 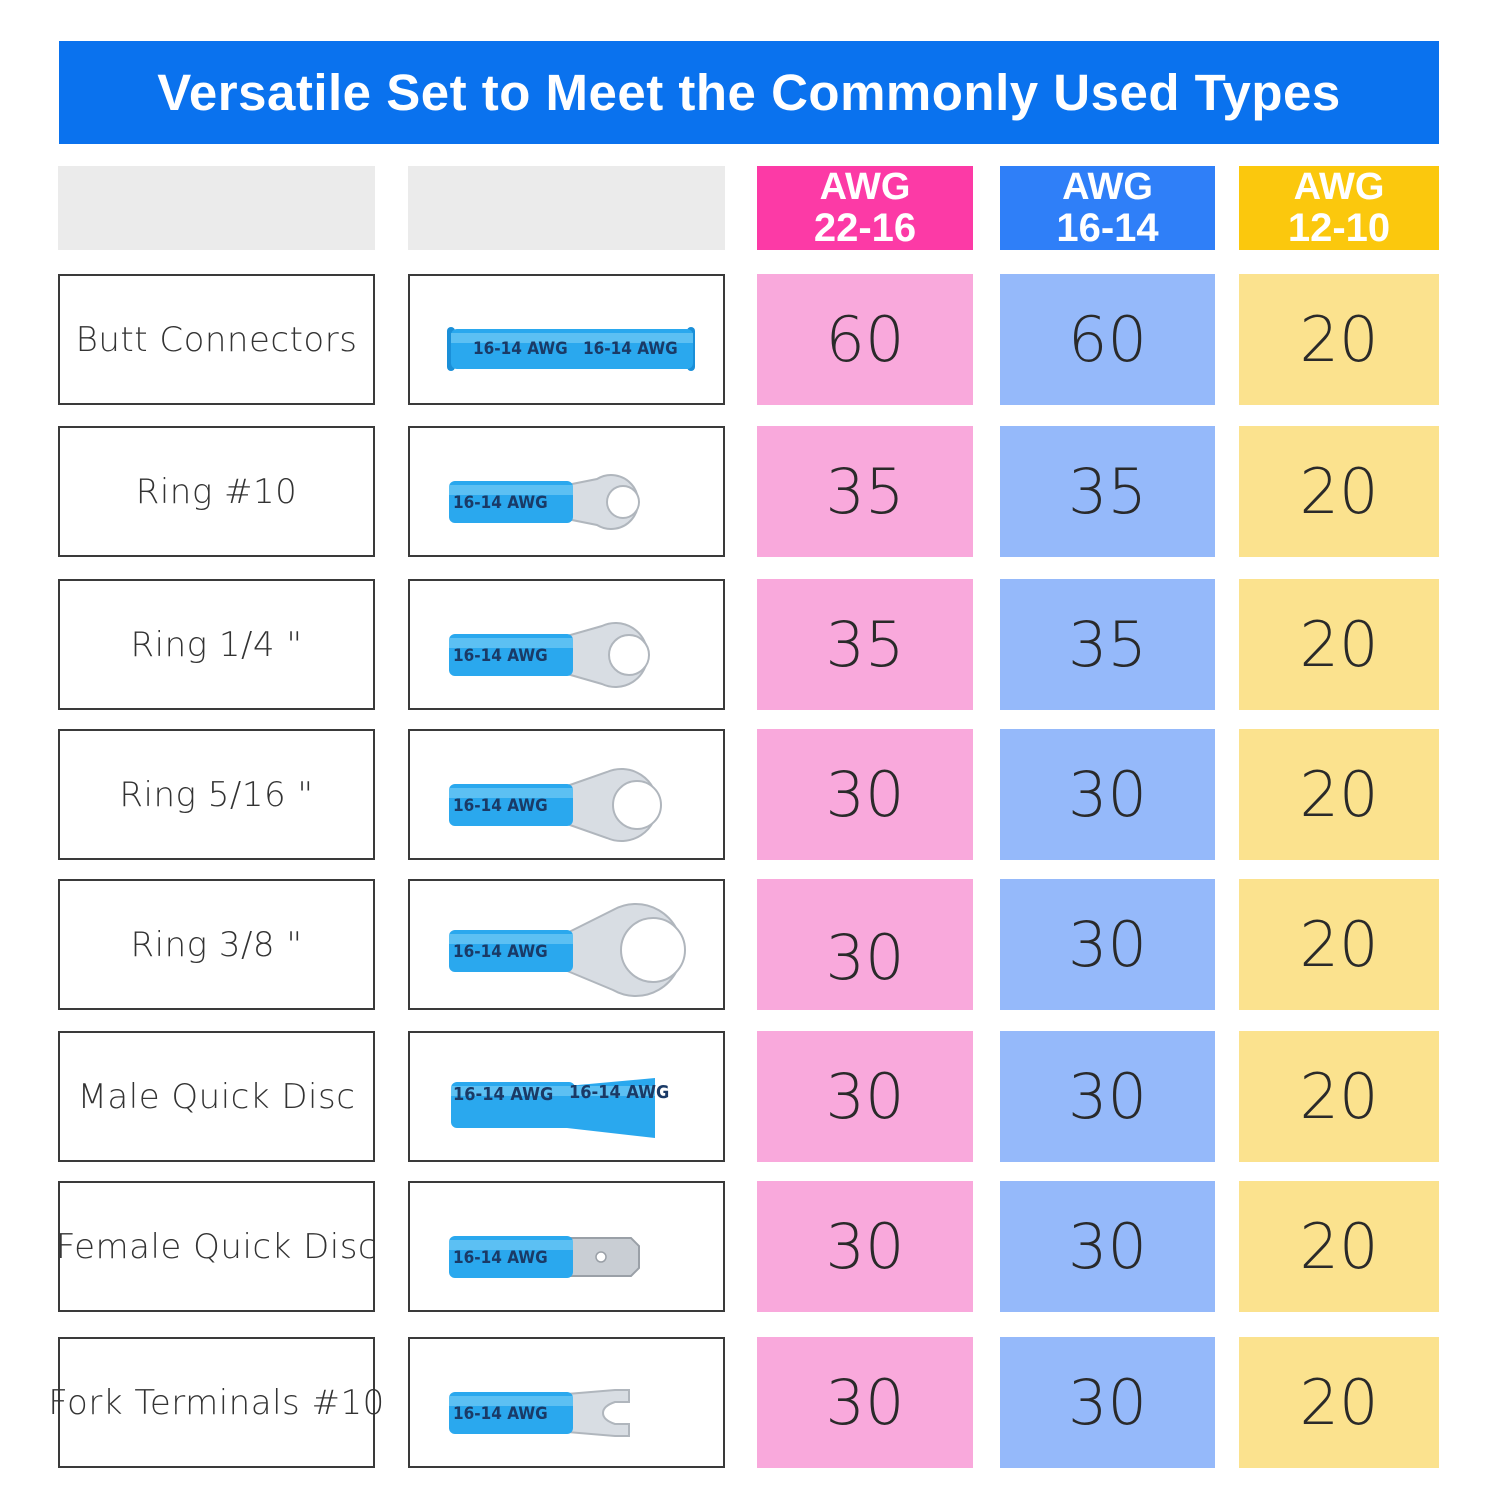 I want to click on row-name-cell: Female Quick Disc, so click(x=216, y=1246).